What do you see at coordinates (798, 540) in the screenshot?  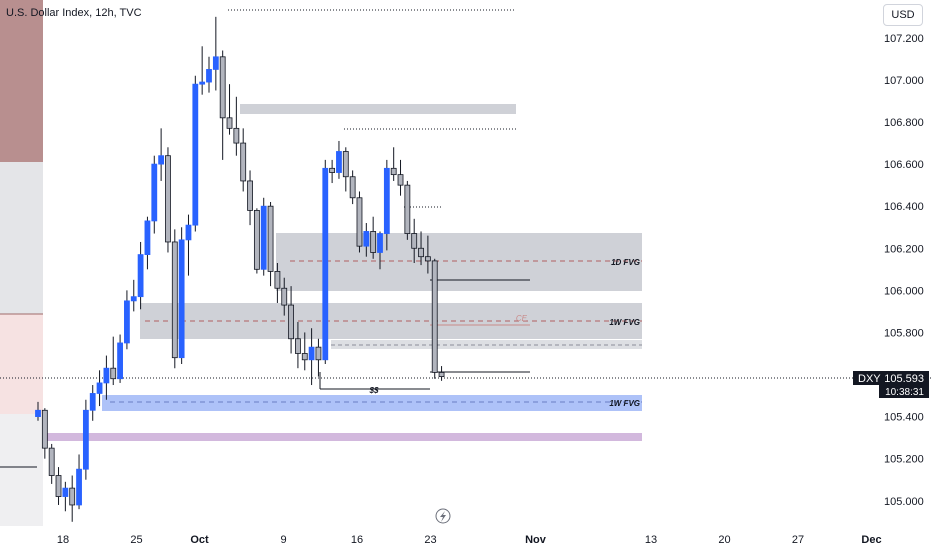 I see `x-tick-label: 27` at bounding box center [798, 540].